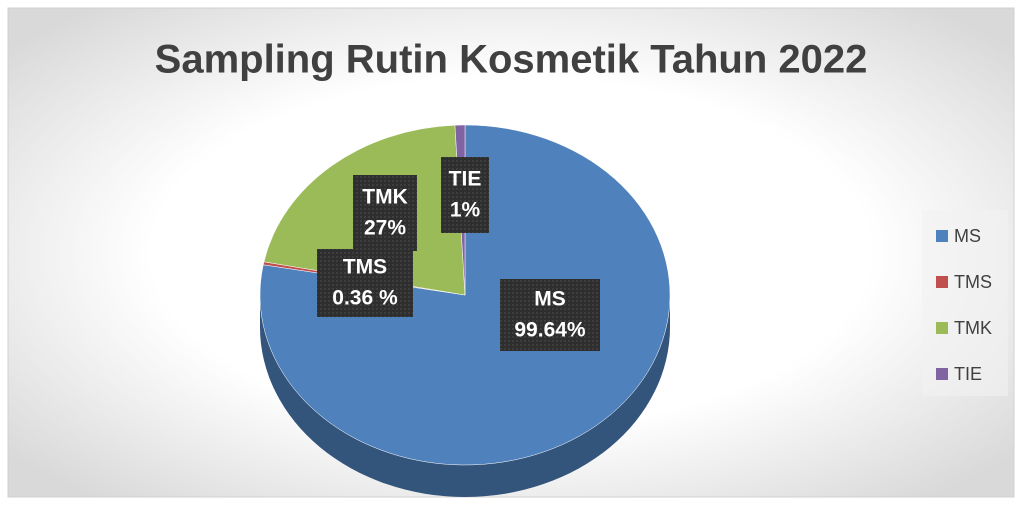 The height and width of the screenshot is (505, 1022). I want to click on data-label-value: 27%, so click(385, 228).